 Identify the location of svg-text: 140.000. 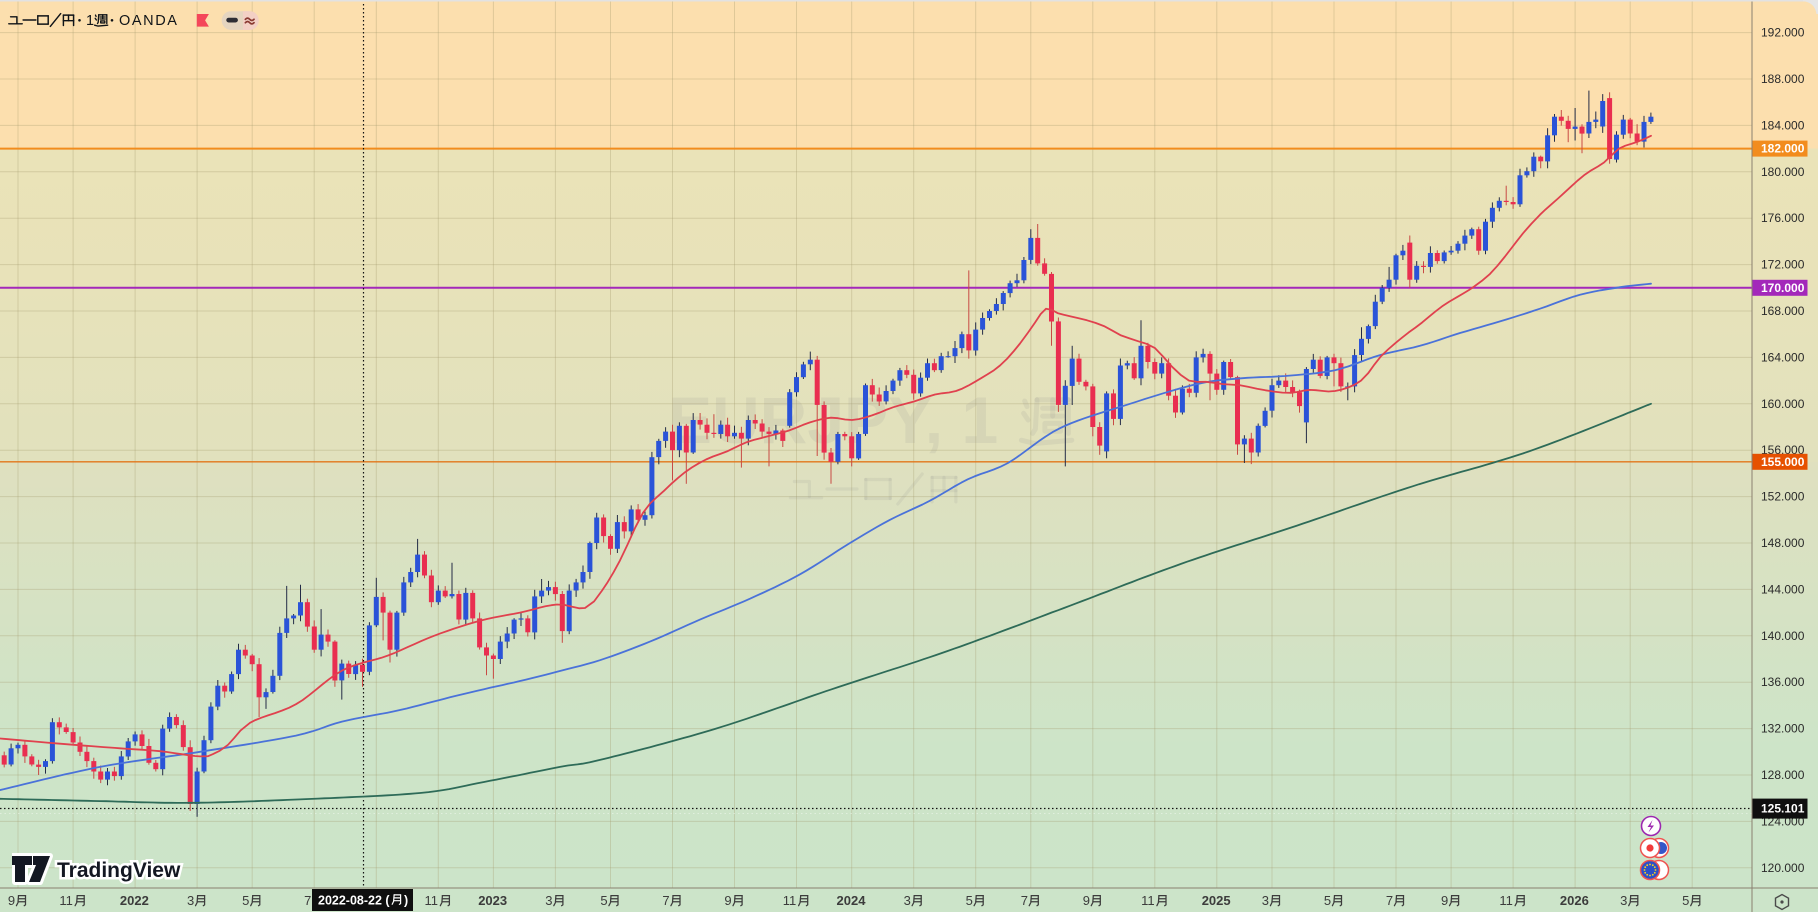
(1783, 636).